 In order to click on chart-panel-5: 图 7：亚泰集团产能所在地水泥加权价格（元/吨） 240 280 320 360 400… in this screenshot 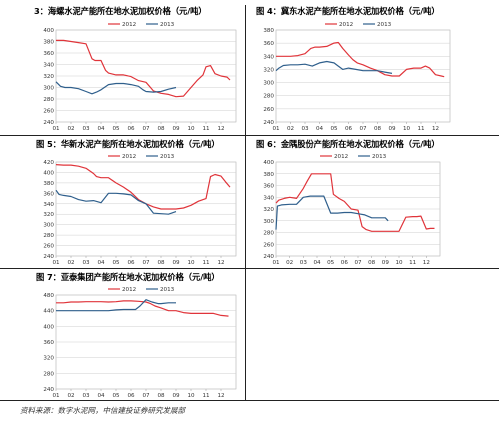, I will do `click(137, 335)`.